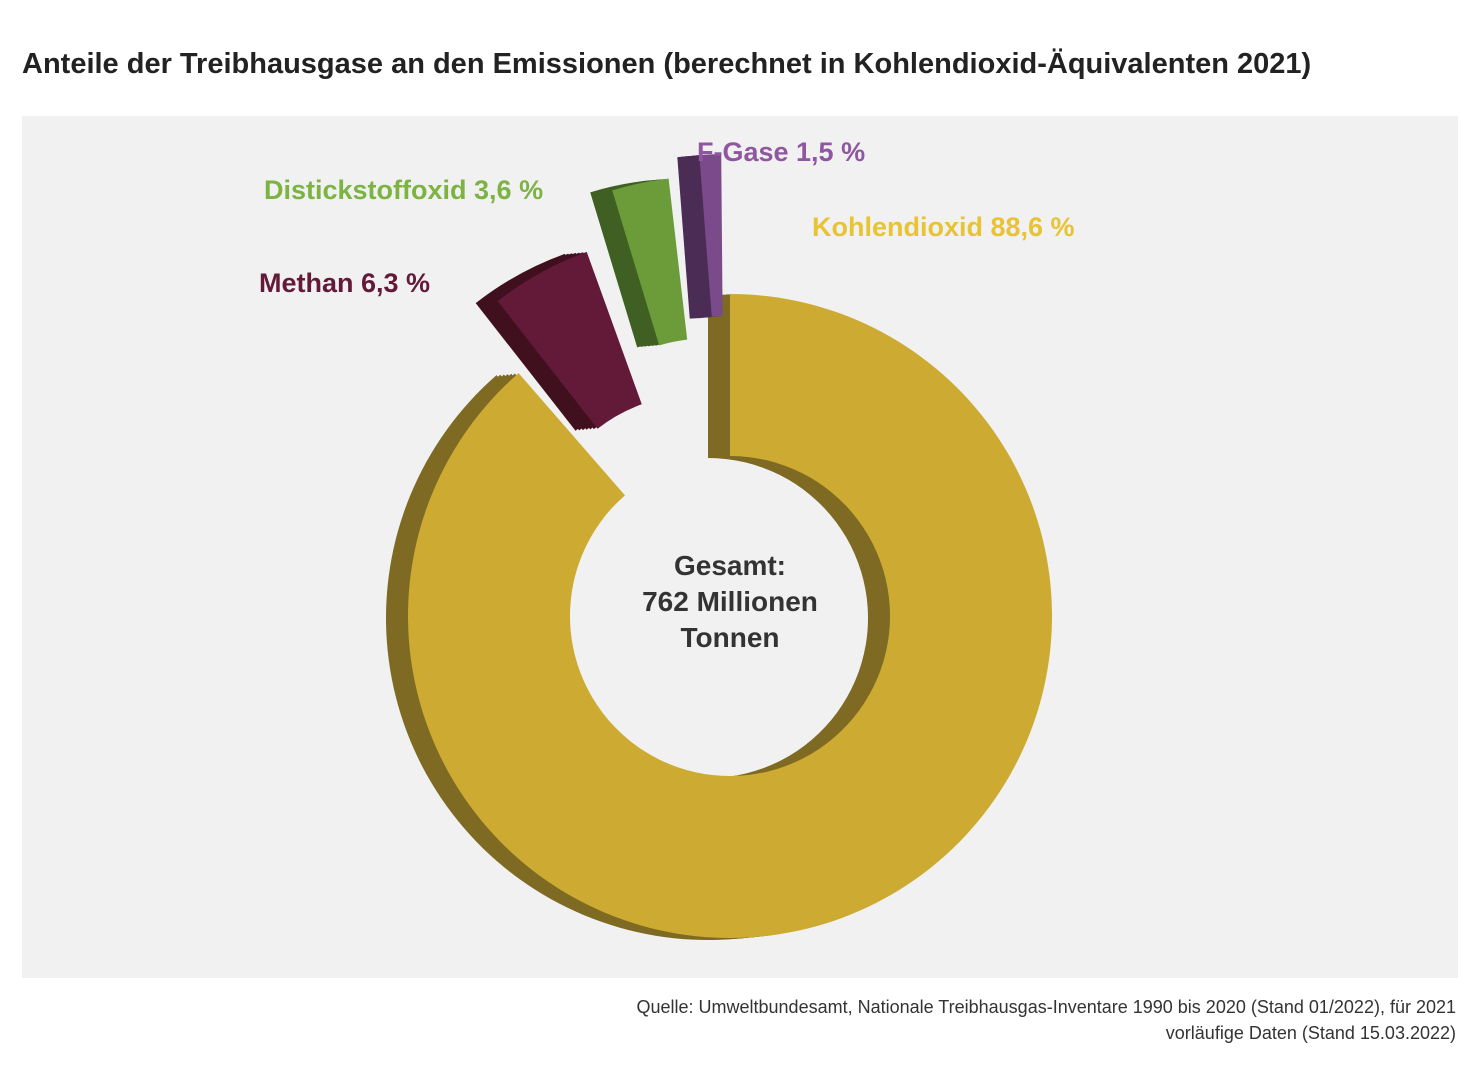 Image resolution: width=1480 pixels, height=1080 pixels. What do you see at coordinates (650, 262) in the screenshot?
I see `slice-distickstoffoxid` at bounding box center [650, 262].